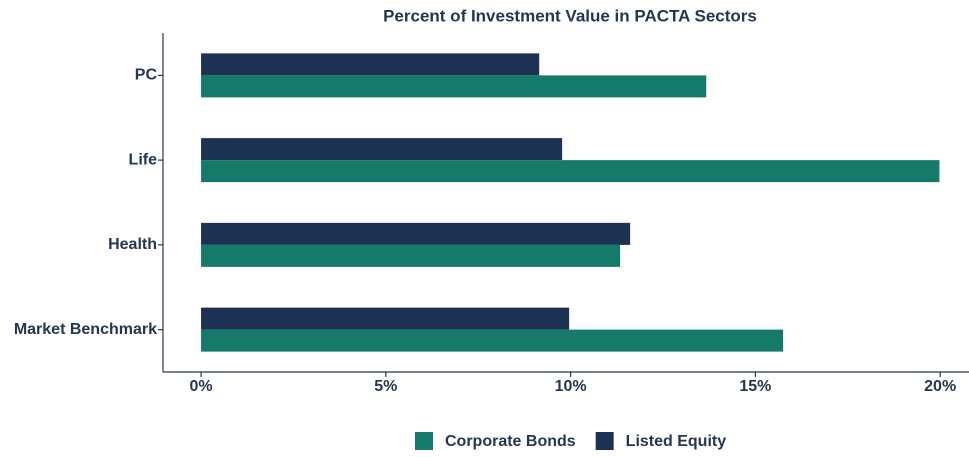 The image size is (969, 457). What do you see at coordinates (510, 441) in the screenshot?
I see `legend-label: Corporate Bonds` at bounding box center [510, 441].